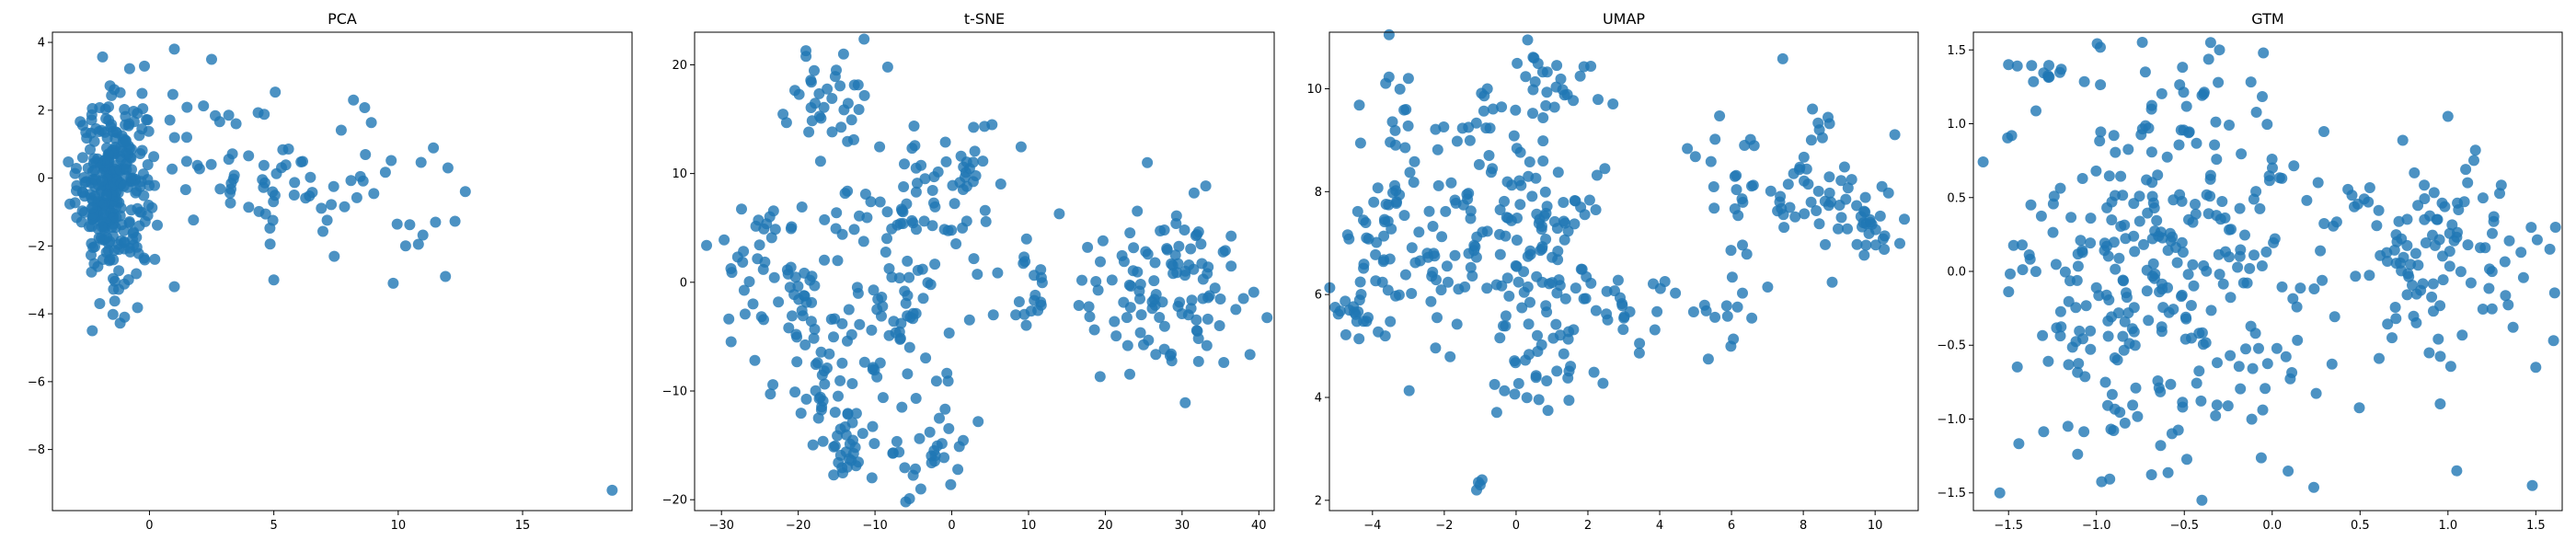 The height and width of the screenshot is (552, 2576). What do you see at coordinates (1105, 526) in the screenshot?
I see `x-tick-label: 20` at bounding box center [1105, 526].